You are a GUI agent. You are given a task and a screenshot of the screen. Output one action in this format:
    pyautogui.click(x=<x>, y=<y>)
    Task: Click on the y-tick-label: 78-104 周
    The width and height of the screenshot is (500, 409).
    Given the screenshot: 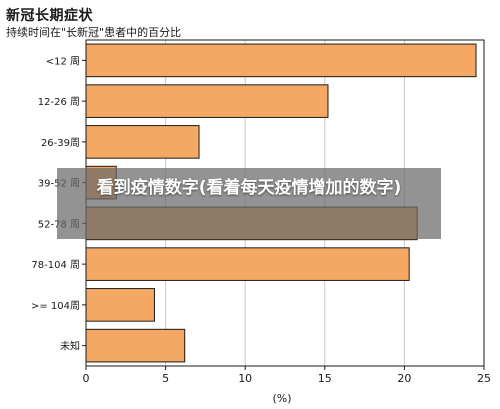 What is the action you would take?
    pyautogui.click(x=55, y=265)
    